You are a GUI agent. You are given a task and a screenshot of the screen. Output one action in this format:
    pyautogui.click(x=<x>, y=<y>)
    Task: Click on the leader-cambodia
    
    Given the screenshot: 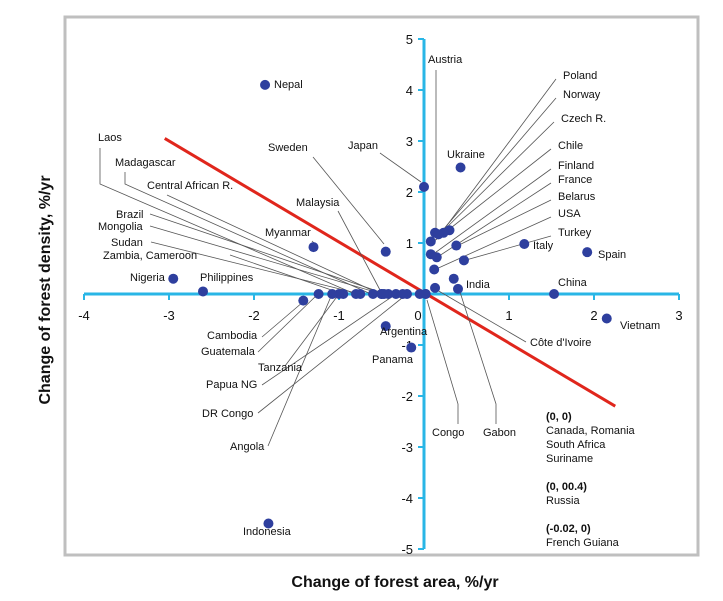 What is the action you would take?
    pyautogui.click(x=282, y=319)
    